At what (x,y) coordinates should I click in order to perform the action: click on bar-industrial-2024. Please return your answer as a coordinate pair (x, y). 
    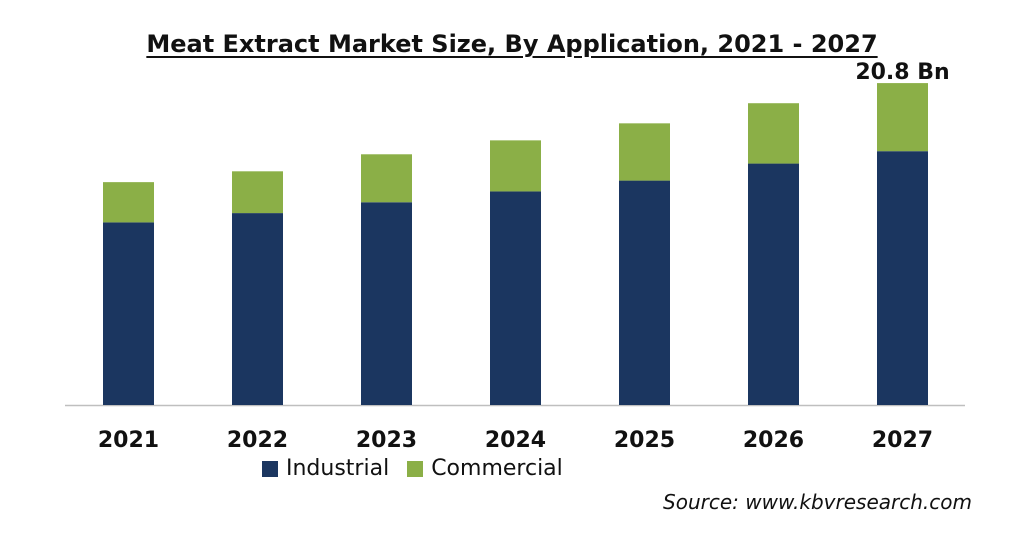
    Looking at the image, I should click on (515, 298).